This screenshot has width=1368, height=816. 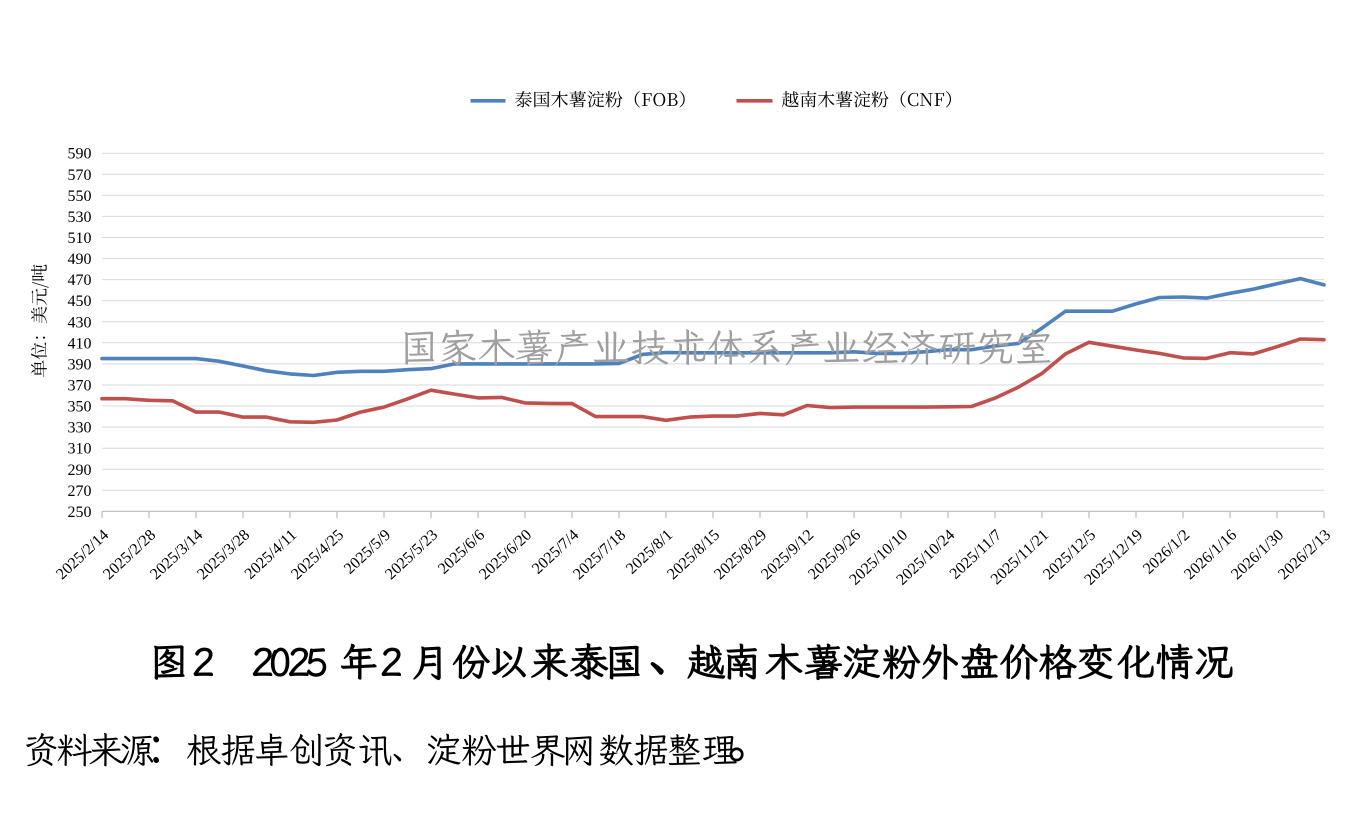 What do you see at coordinates (80, 175) in the screenshot?
I see `svg-text: 570` at bounding box center [80, 175].